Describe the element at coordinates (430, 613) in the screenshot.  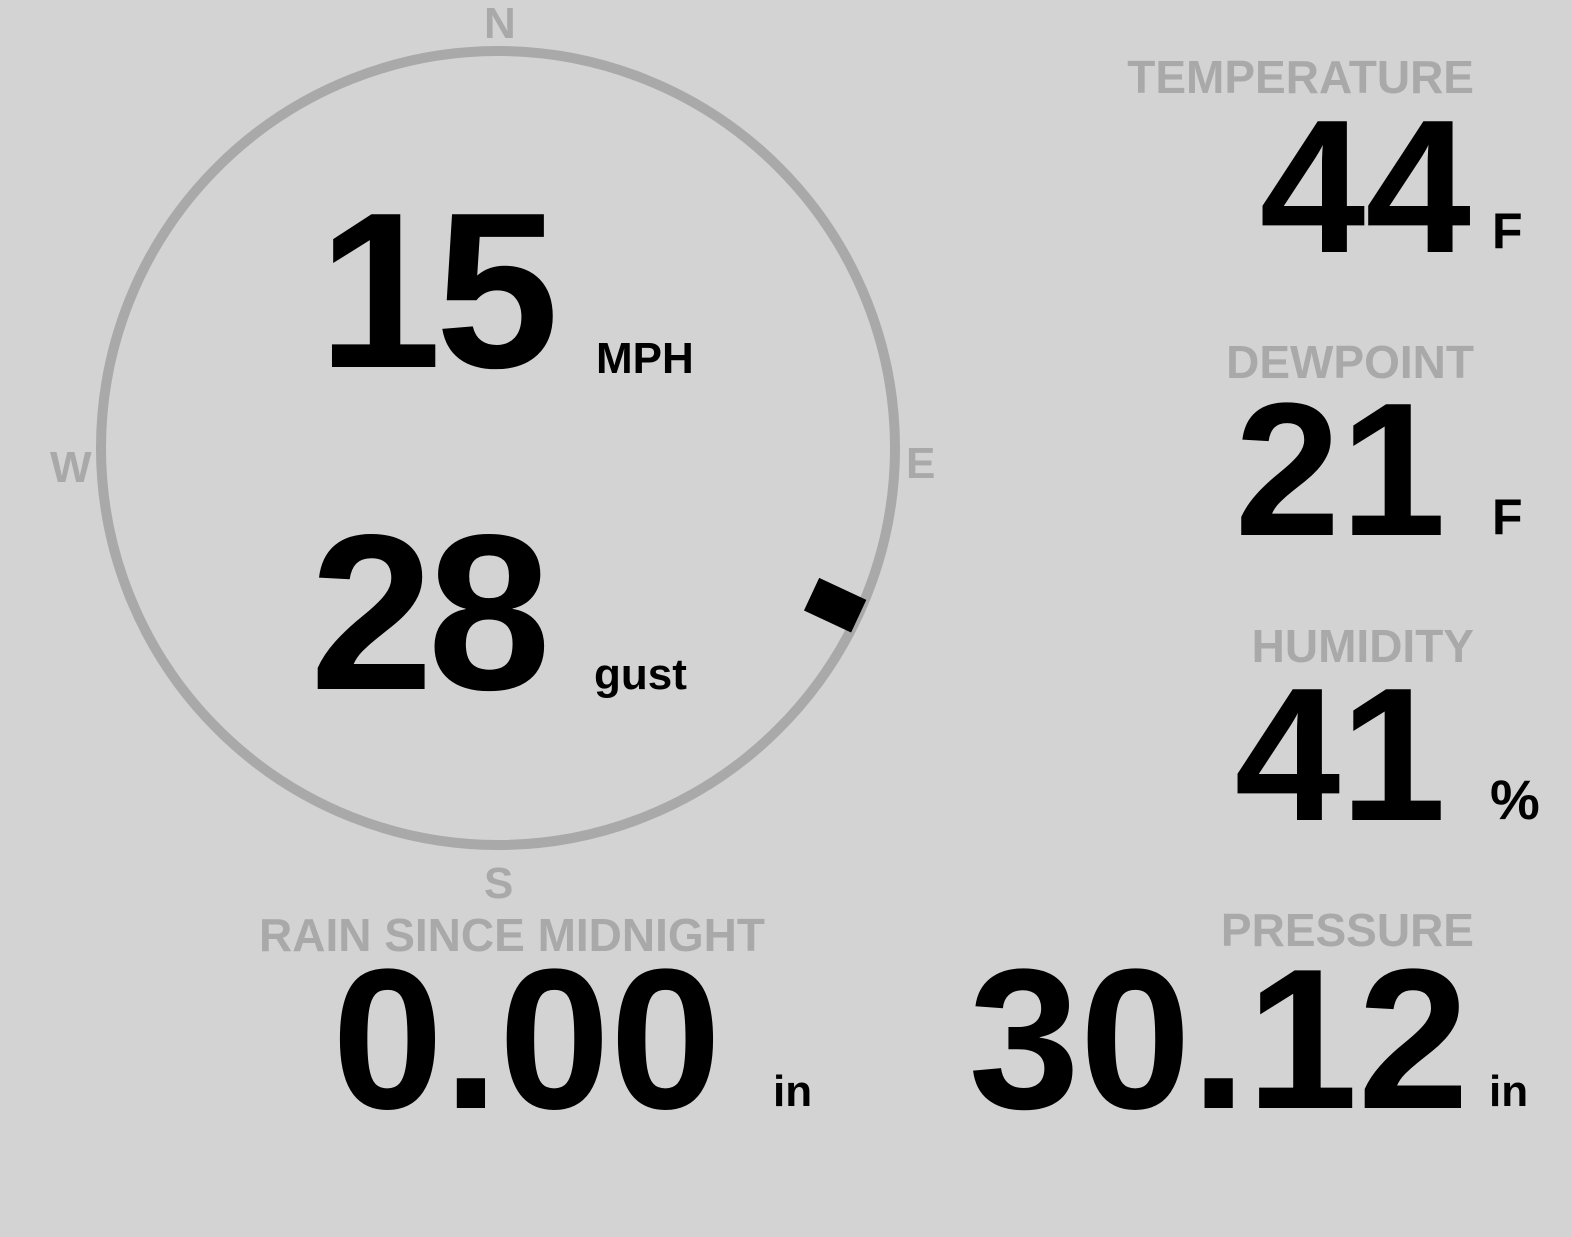
I see `wind-gust-value: 28` at that location.